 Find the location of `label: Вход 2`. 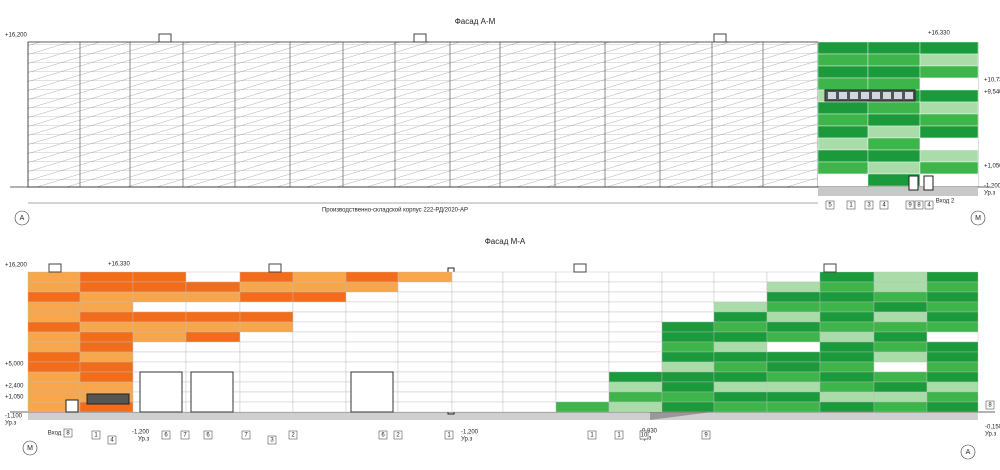

label: Вход 2 is located at coordinates (945, 202).